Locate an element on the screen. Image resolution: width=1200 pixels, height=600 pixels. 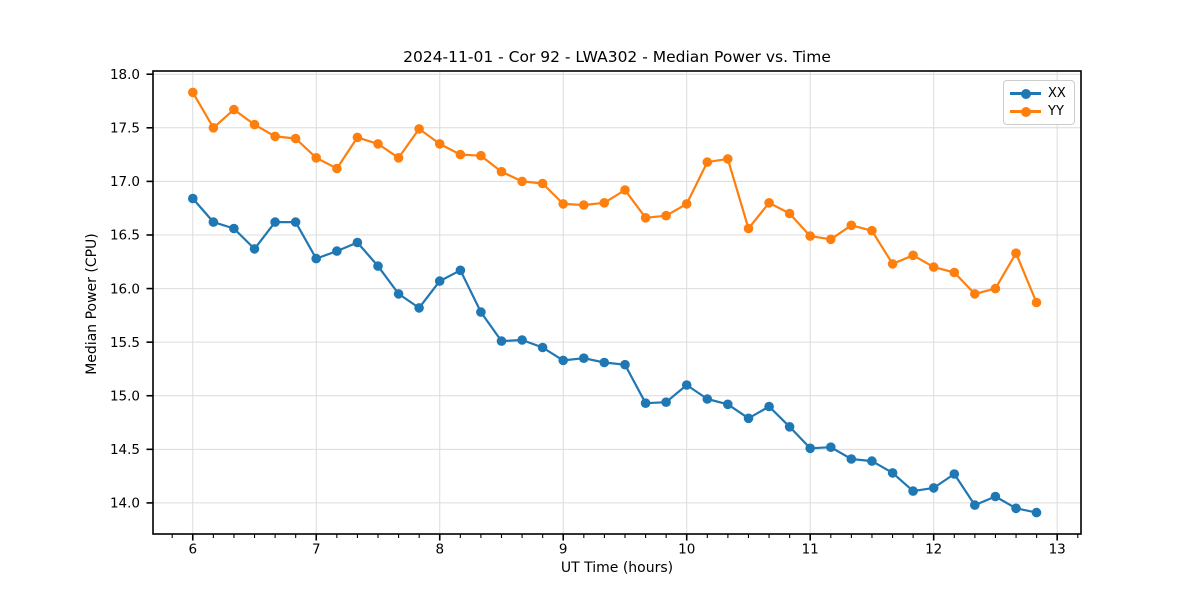
x-tick-label: 9 is located at coordinates (563, 550).